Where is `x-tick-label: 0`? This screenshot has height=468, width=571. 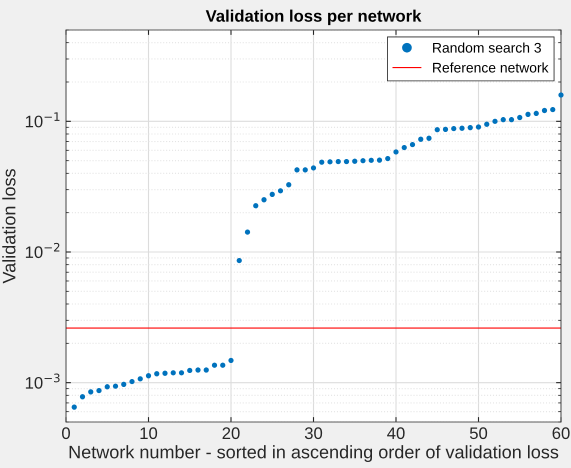
x-tick-label: 0 is located at coordinates (66, 433).